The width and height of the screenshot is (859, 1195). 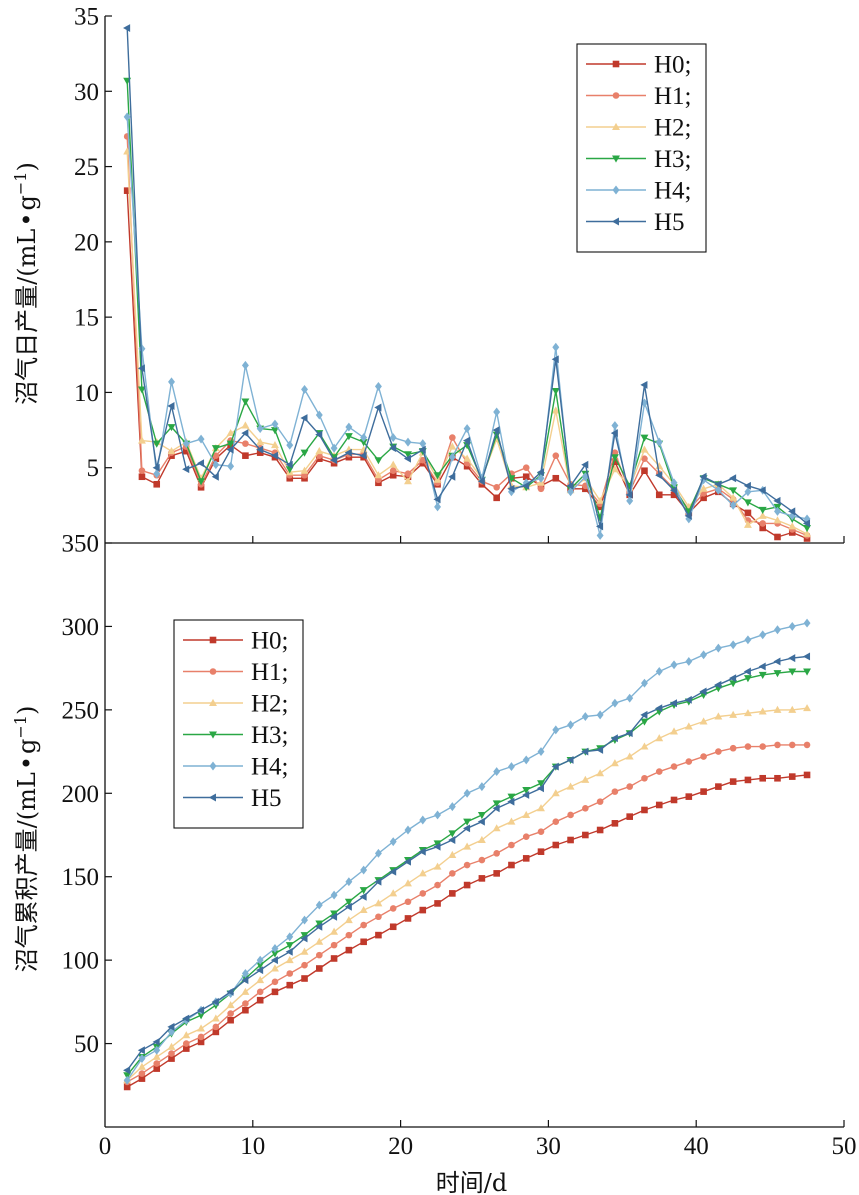 I want to click on y-axis-title: 沼气日产量/(mL • g−1), so click(x=26, y=283).